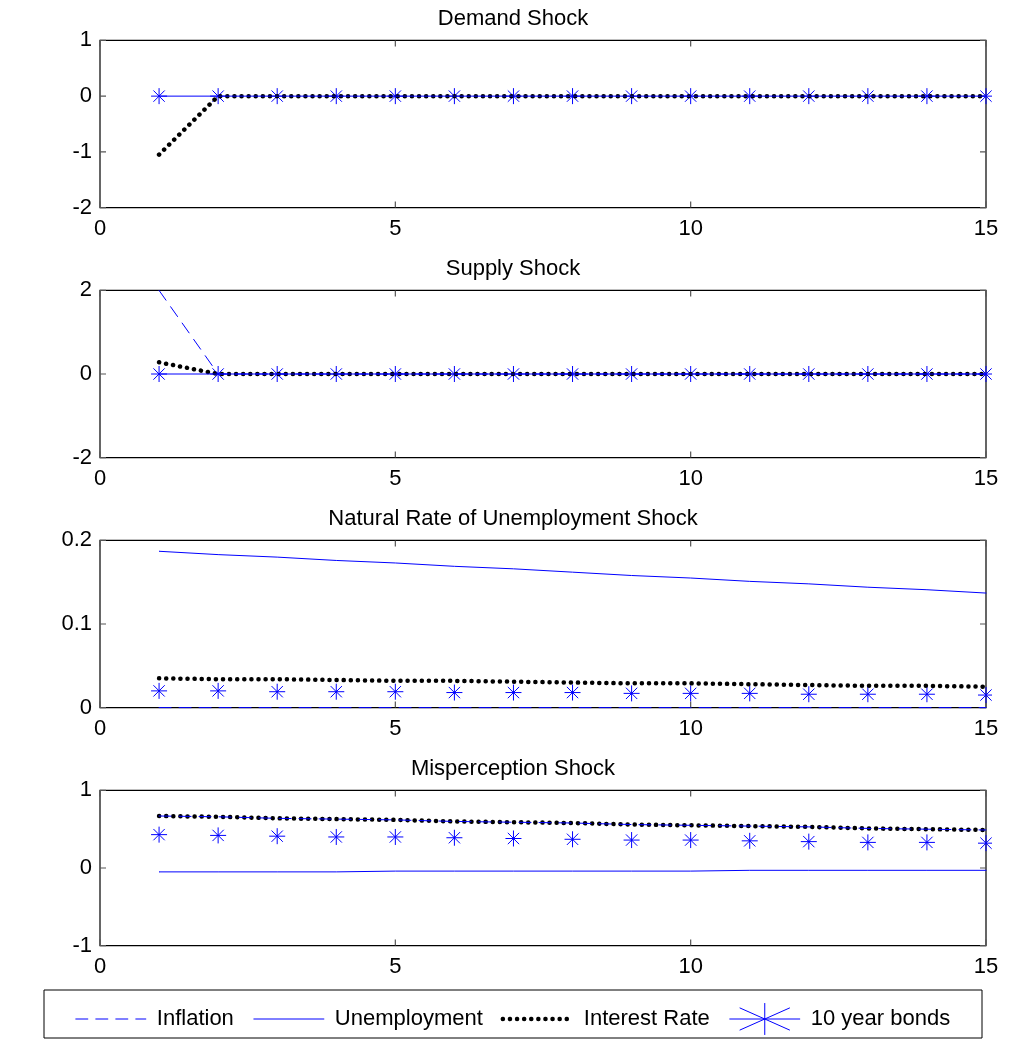  Describe the element at coordinates (408, 1018) in the screenshot. I see `legend-label: Unemployment` at that location.